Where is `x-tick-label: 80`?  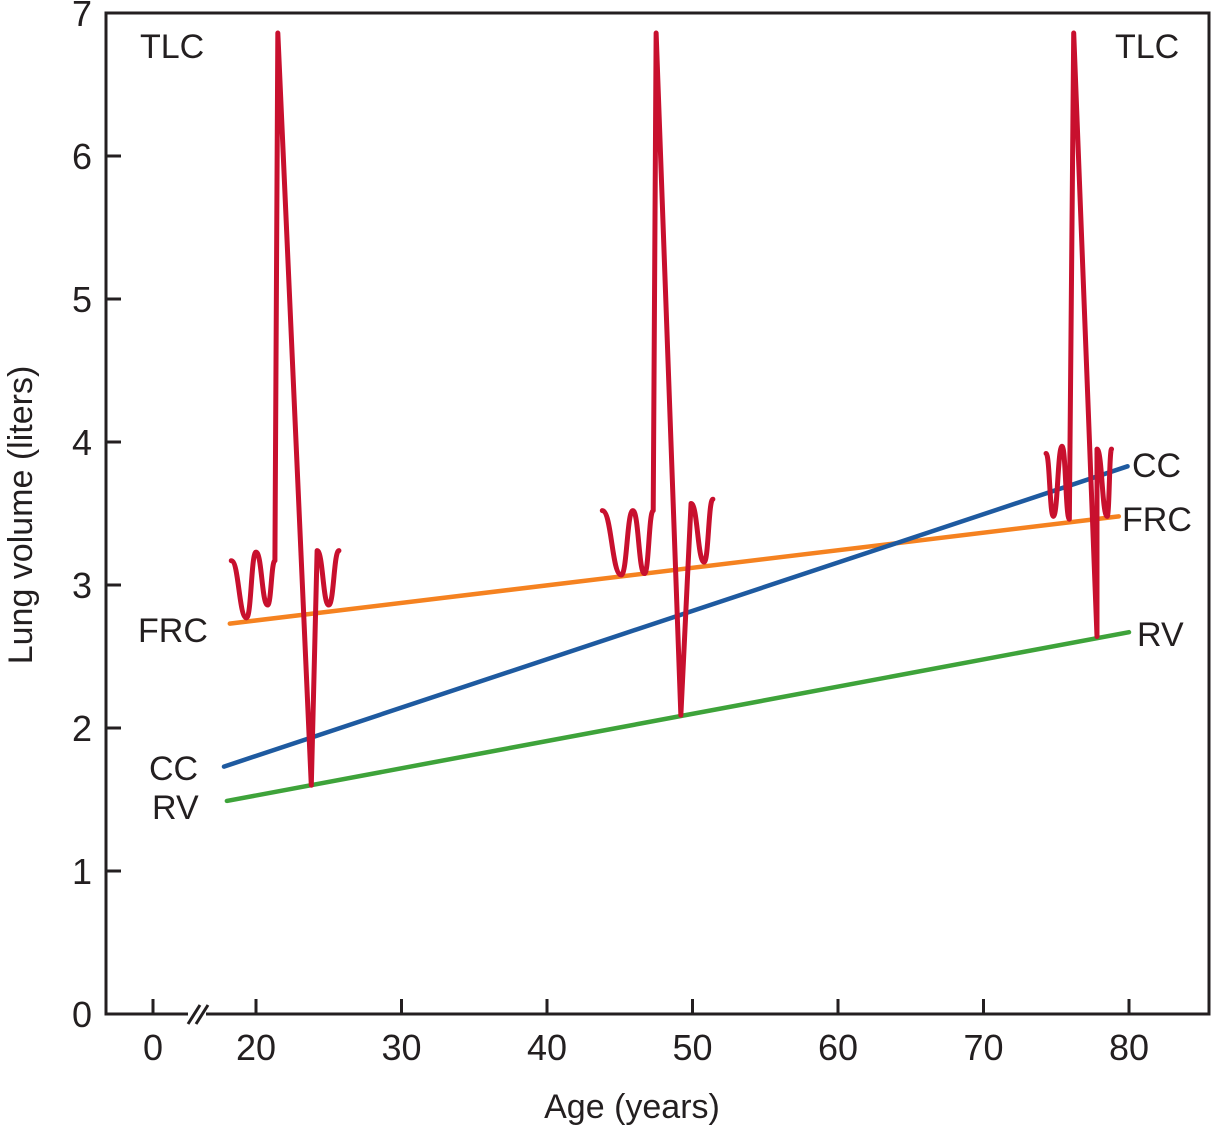
x-tick-label: 80 is located at coordinates (1129, 1047).